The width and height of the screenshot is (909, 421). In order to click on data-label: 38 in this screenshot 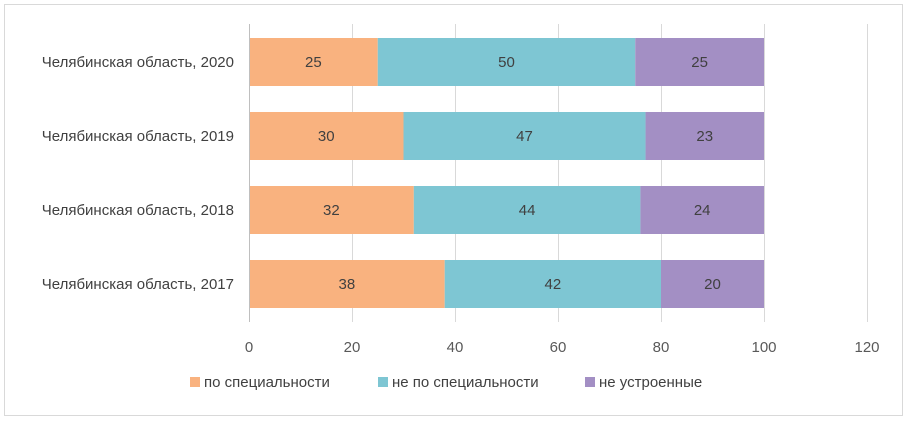, I will do `click(347, 284)`.